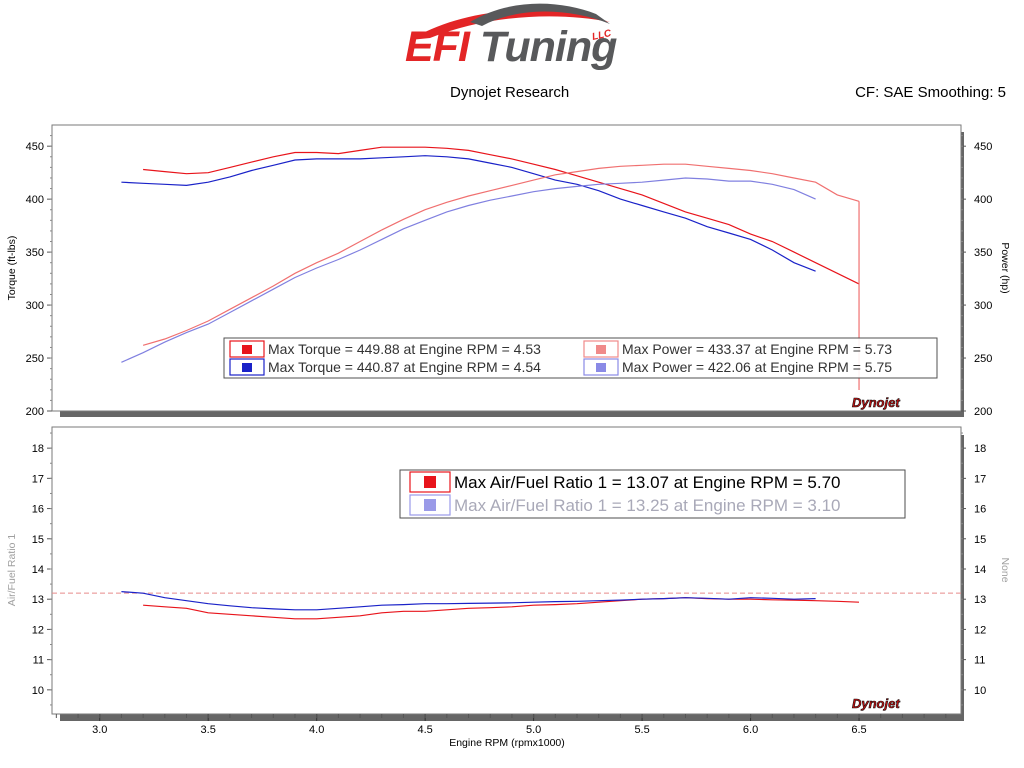 The image size is (1024, 768). What do you see at coordinates (404, 367) in the screenshot?
I see `top-legend-label: Max Torque = 440.87 at Engine RPM = 4.54` at bounding box center [404, 367].